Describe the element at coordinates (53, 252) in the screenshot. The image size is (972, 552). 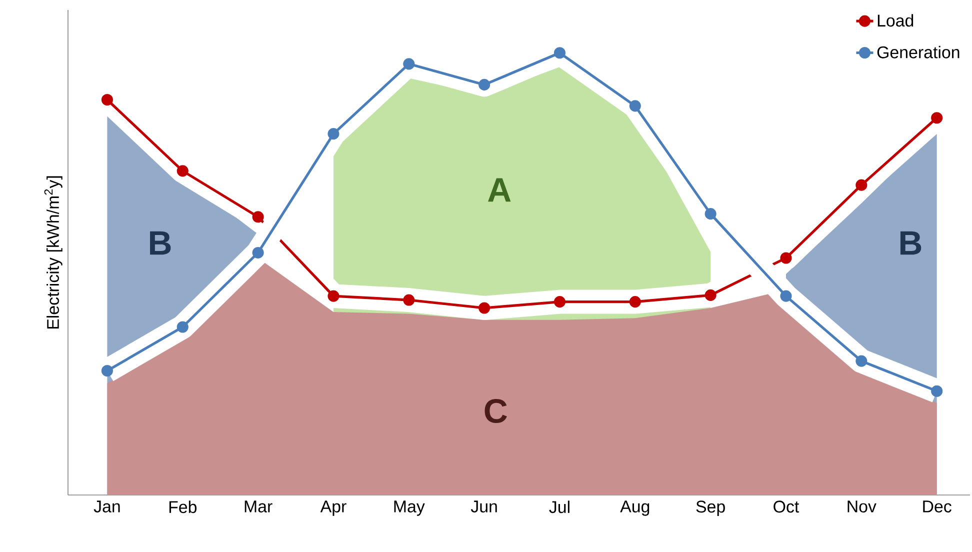
I see `y-axis-title: Electricity [kWh/m$^{2}$y]` at that location.